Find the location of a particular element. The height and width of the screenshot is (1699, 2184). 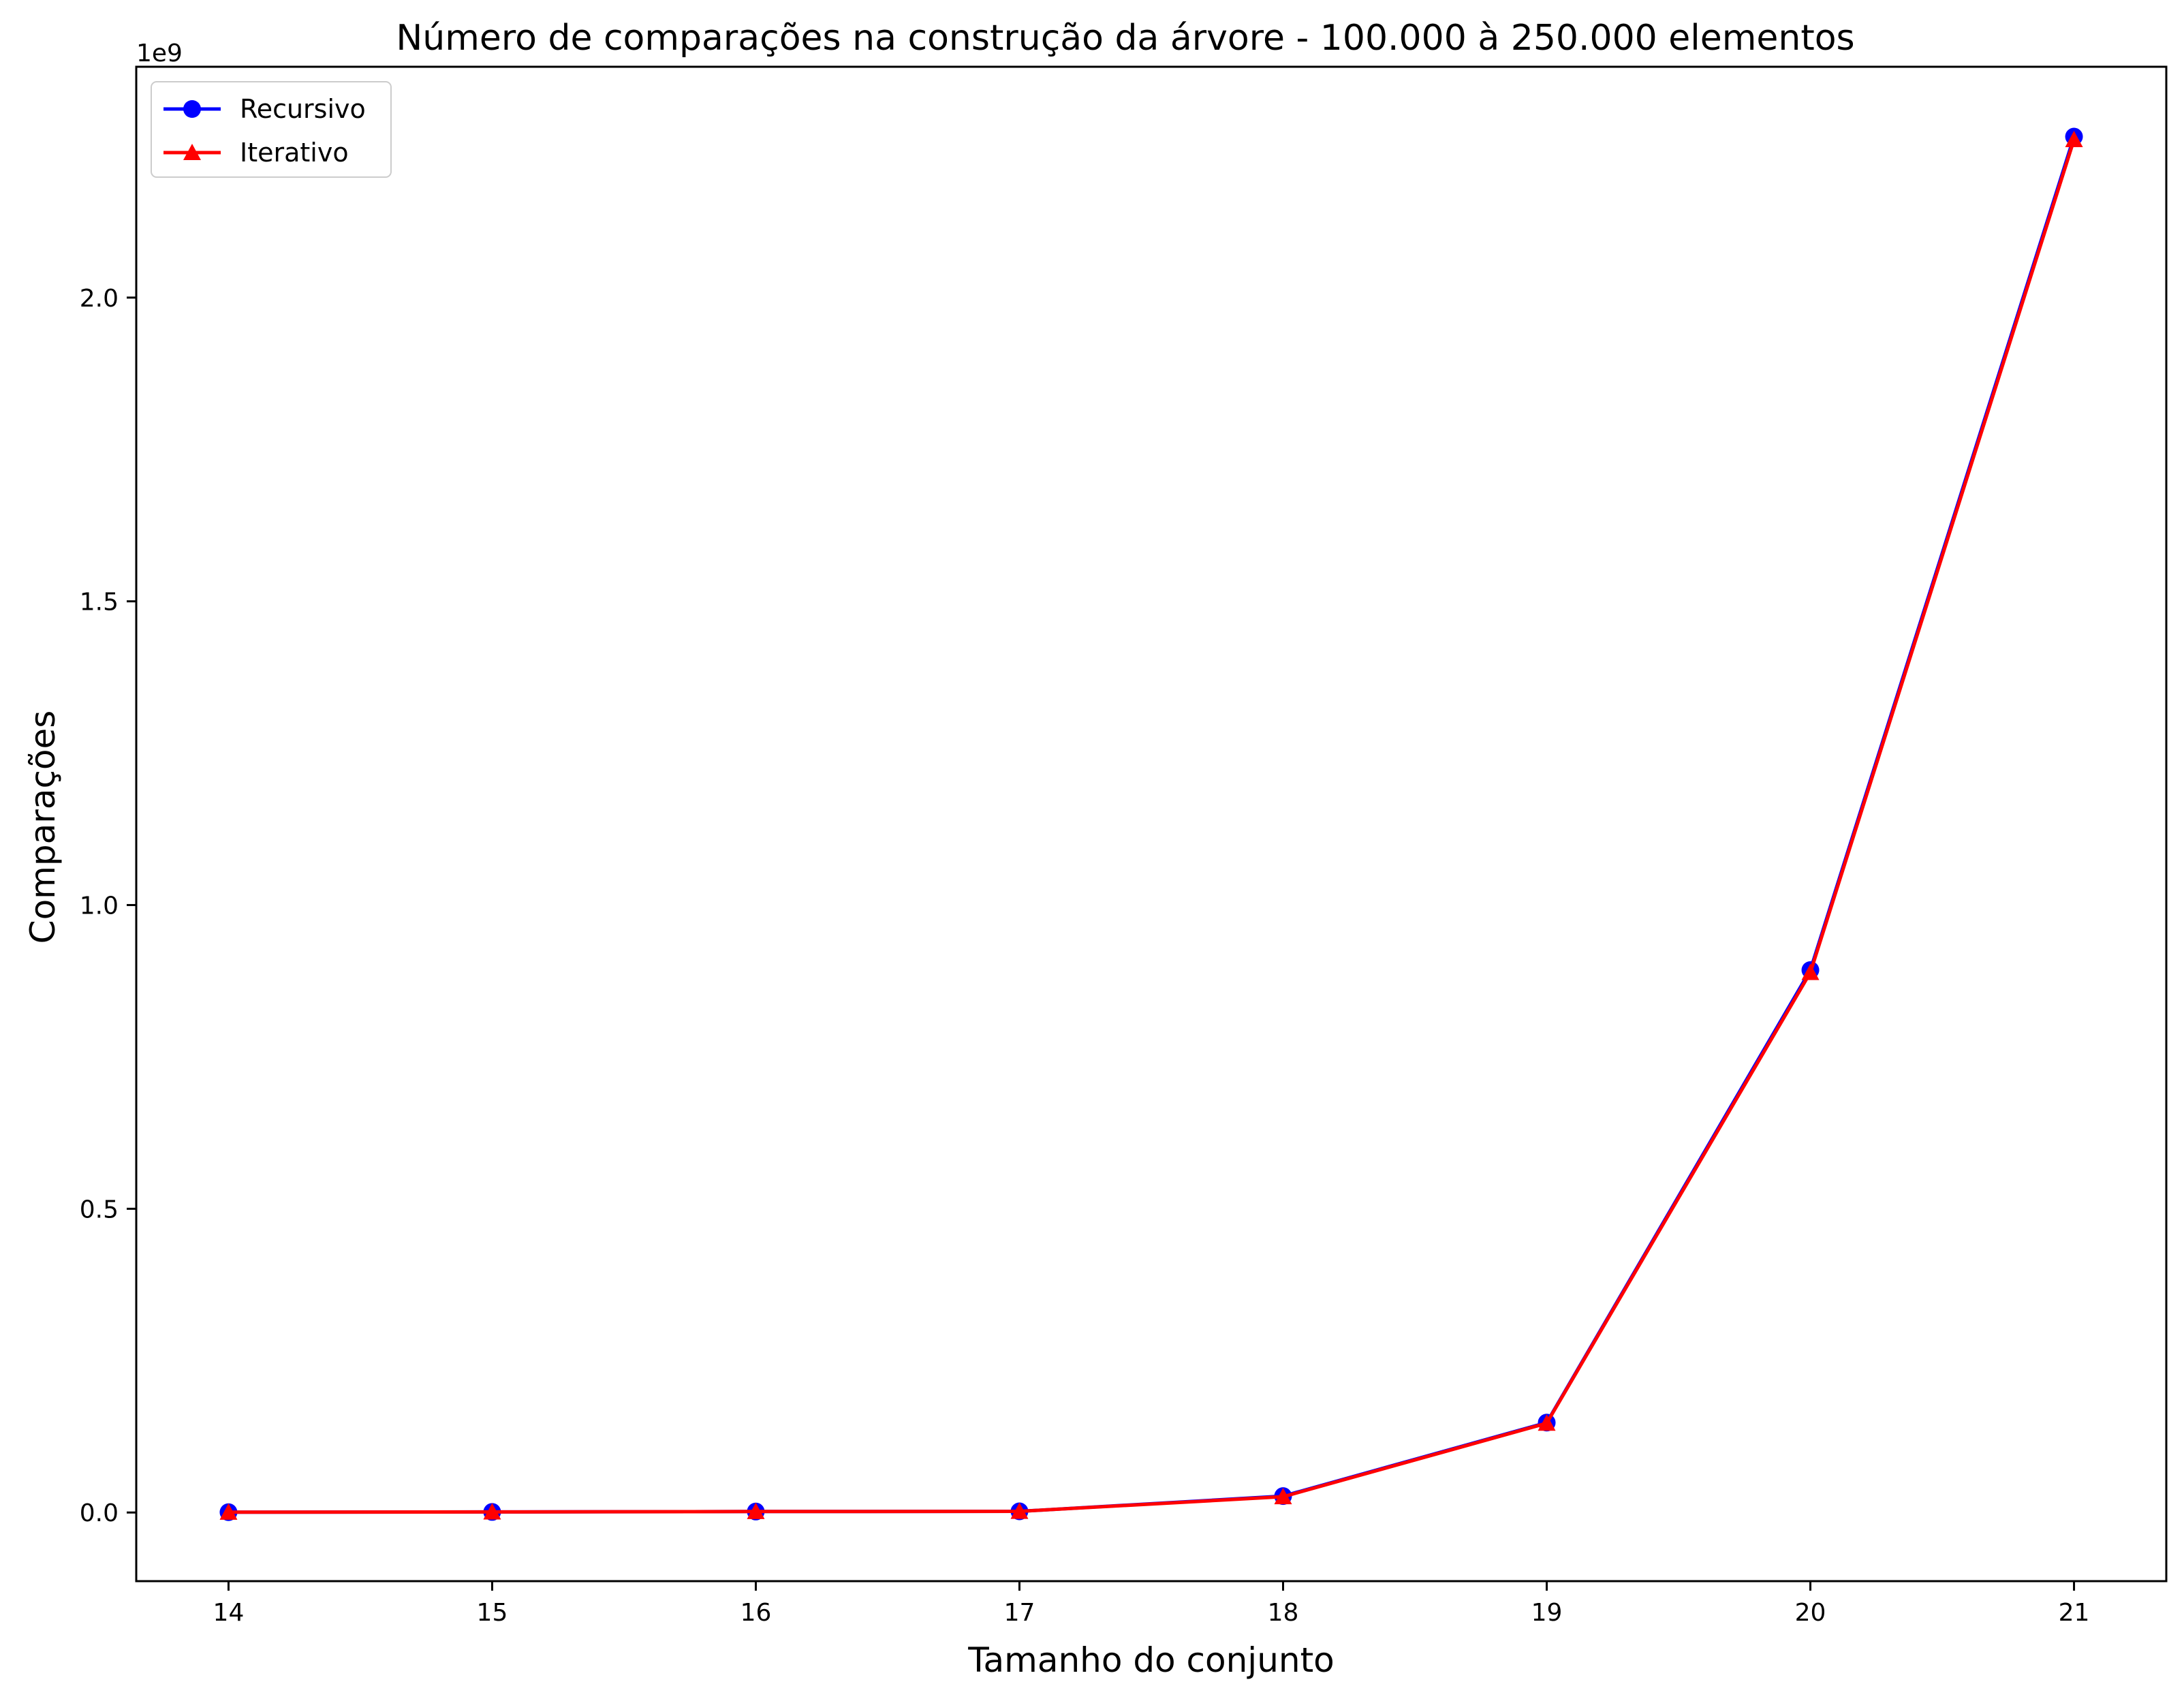

x-tick-label: 18 is located at coordinates (1283, 1613).